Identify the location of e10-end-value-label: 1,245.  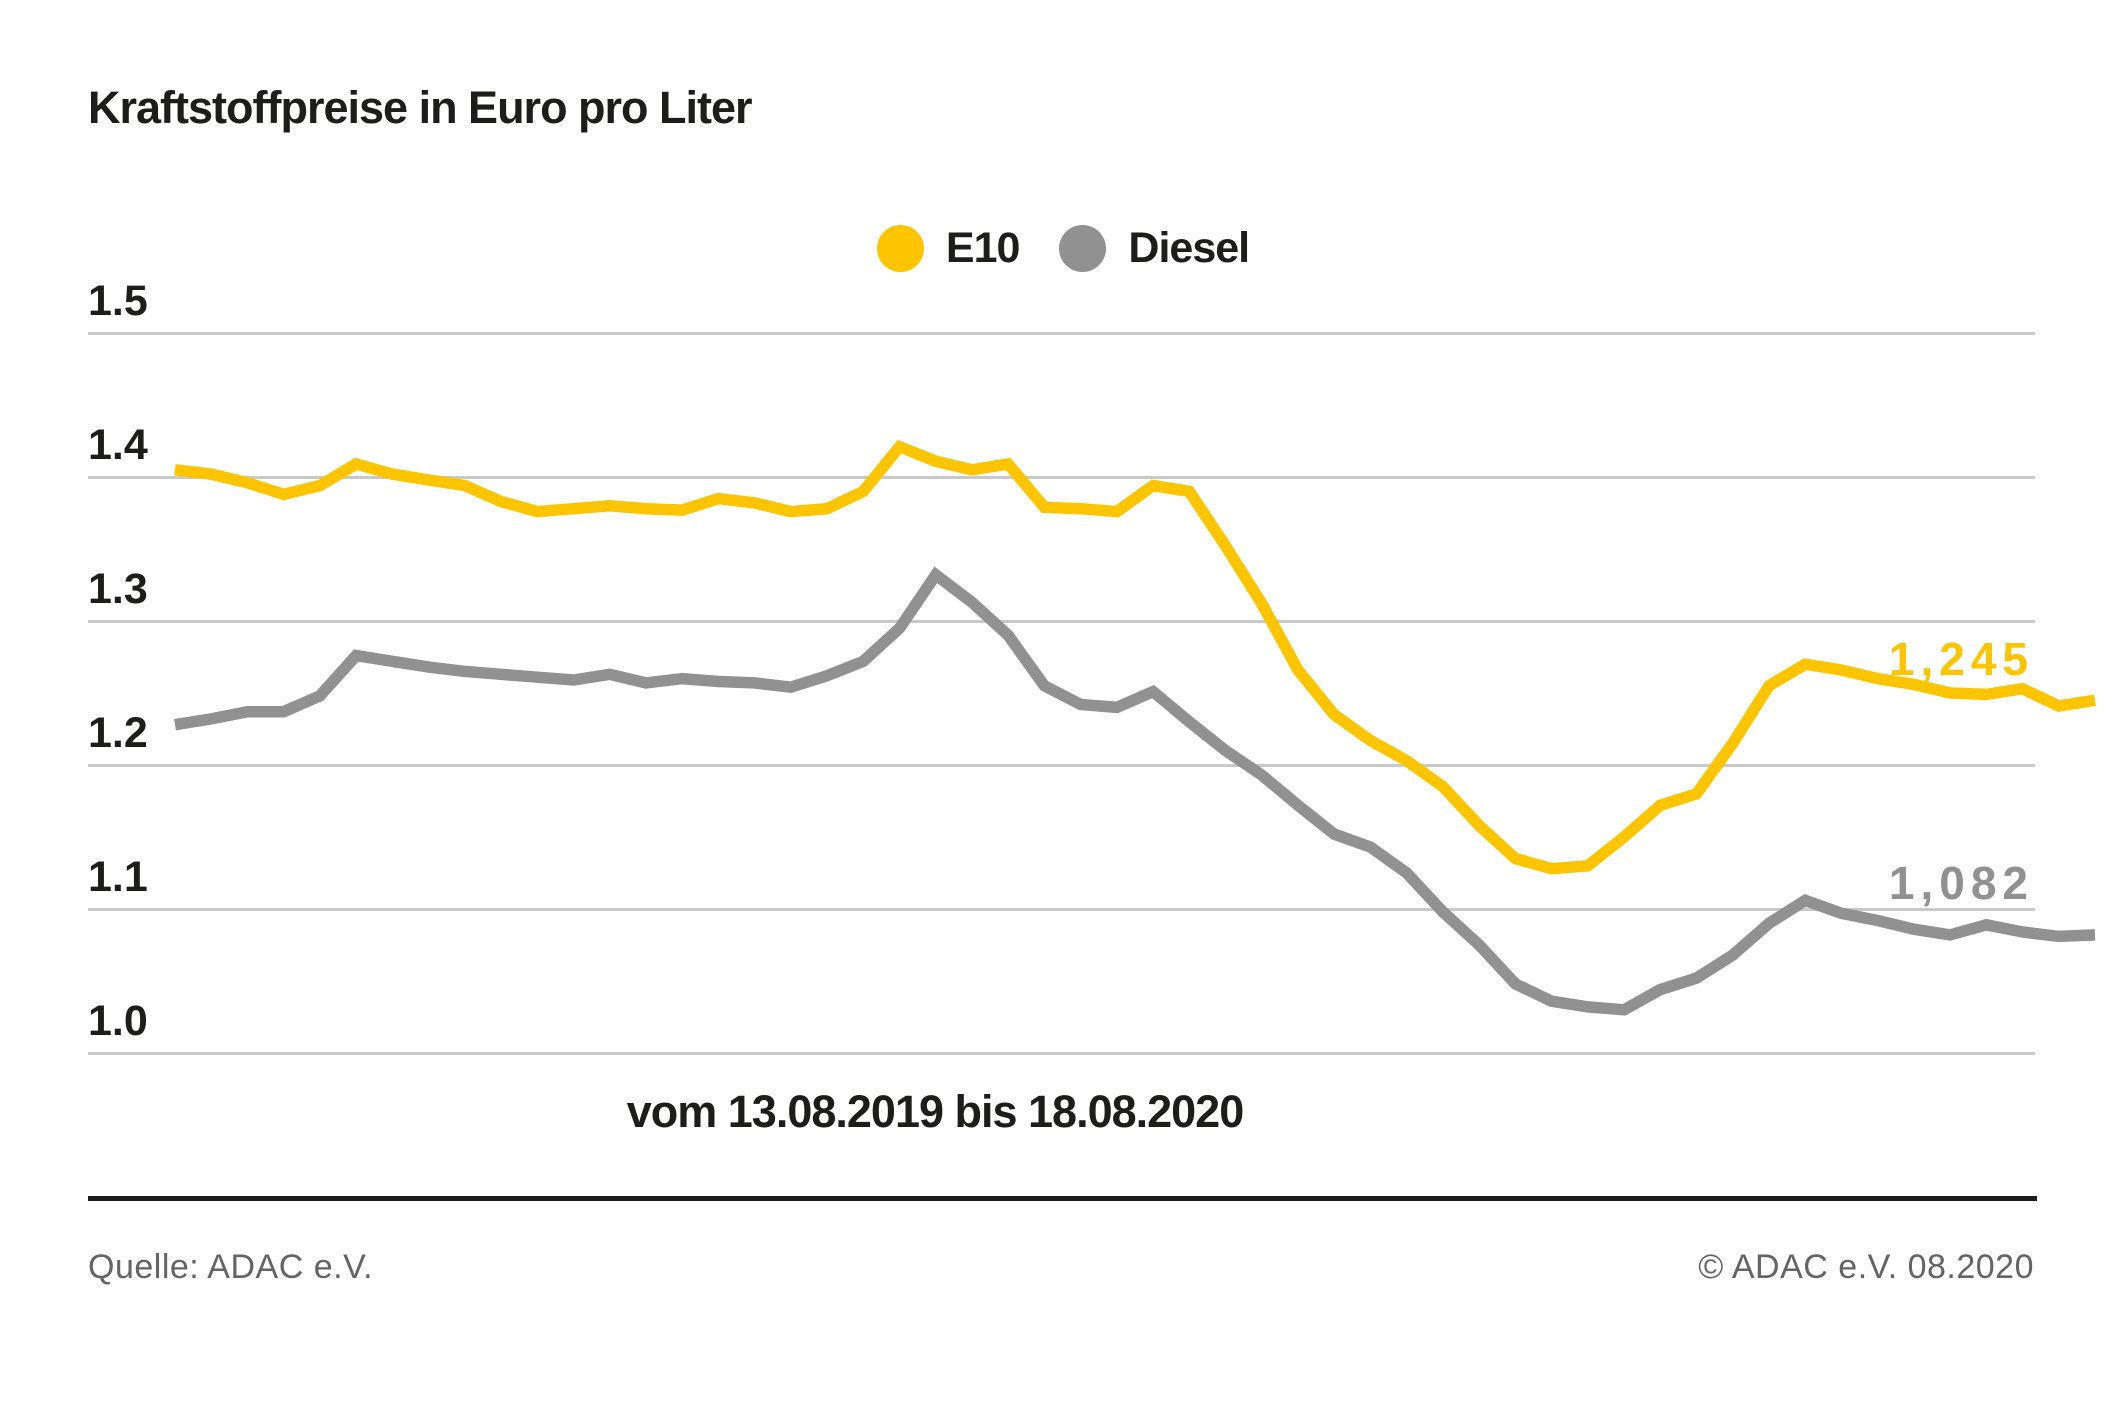
(1961, 659).